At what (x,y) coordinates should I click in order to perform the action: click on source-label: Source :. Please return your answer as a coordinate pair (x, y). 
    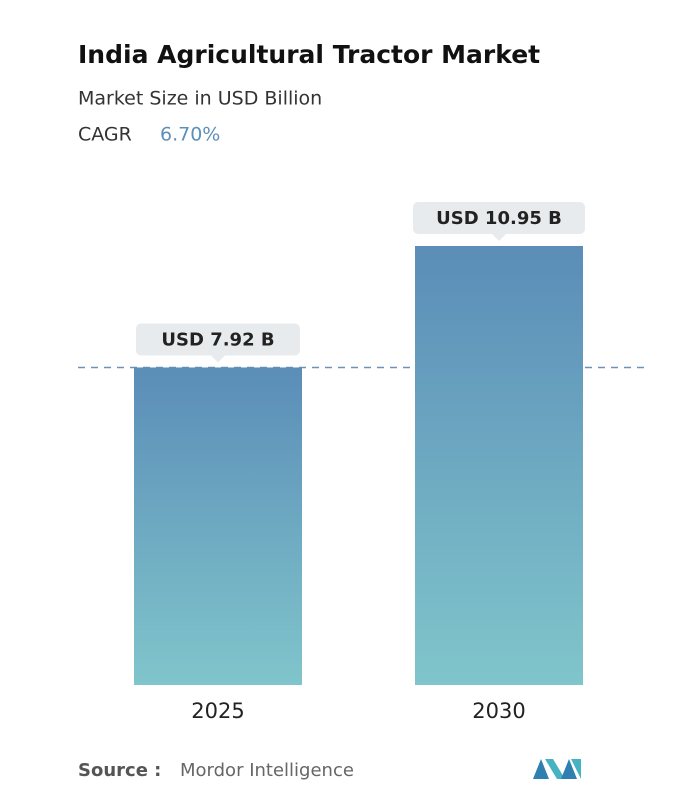
    Looking at the image, I should click on (119, 770).